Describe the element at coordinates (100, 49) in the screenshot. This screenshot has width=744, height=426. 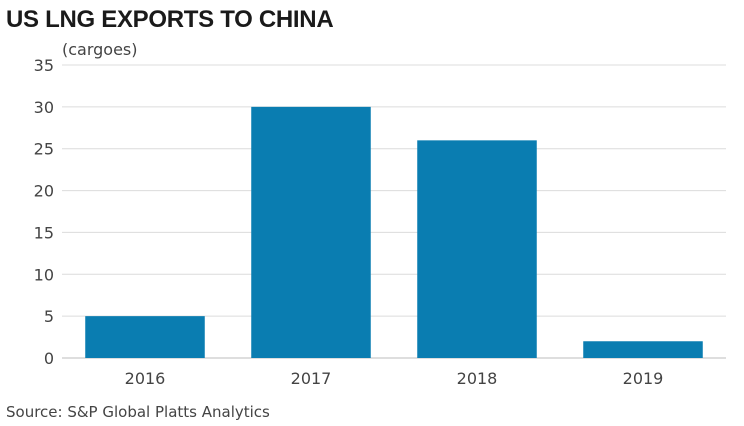
I see `y-axis-unit-label: (cargoes)` at that location.